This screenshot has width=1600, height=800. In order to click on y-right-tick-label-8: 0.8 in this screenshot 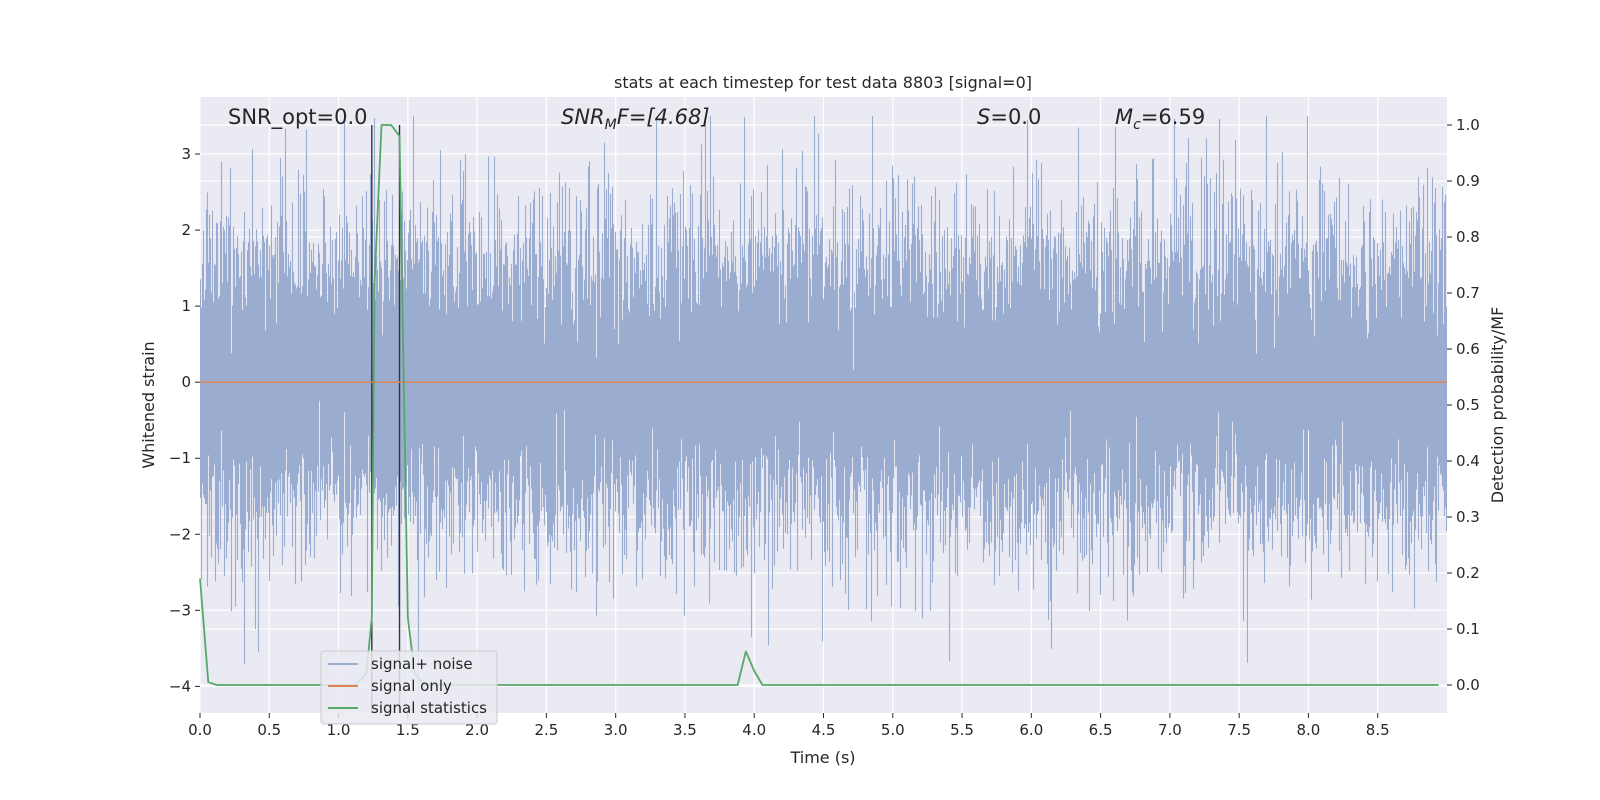, I will do `click(1468, 237)`.